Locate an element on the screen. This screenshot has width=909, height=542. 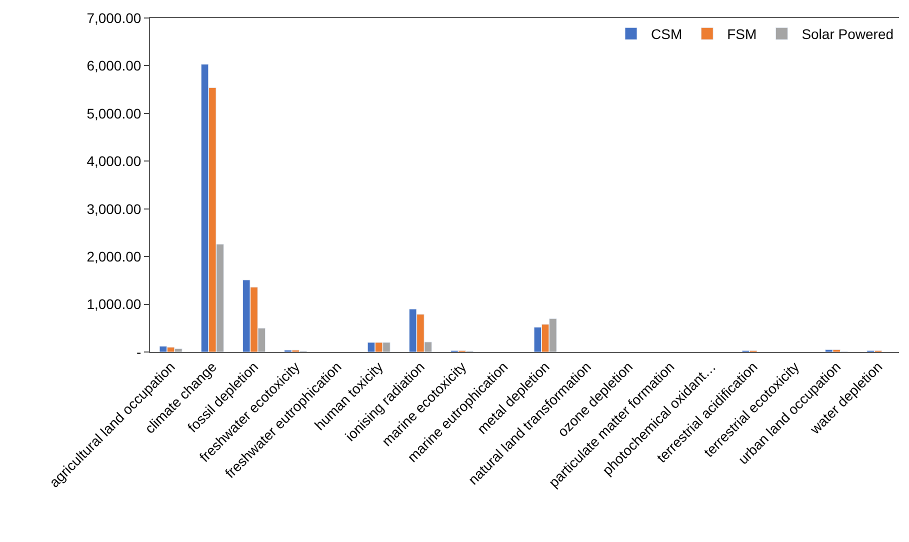
y-tick-label: - is located at coordinates (139, 352).